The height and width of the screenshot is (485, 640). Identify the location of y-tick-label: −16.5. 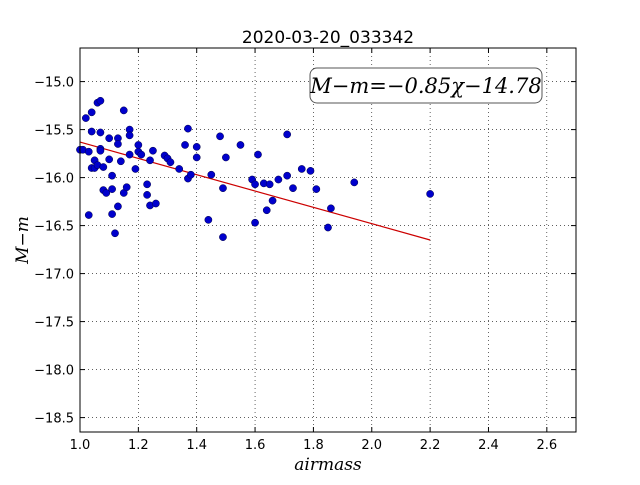
(54, 227).